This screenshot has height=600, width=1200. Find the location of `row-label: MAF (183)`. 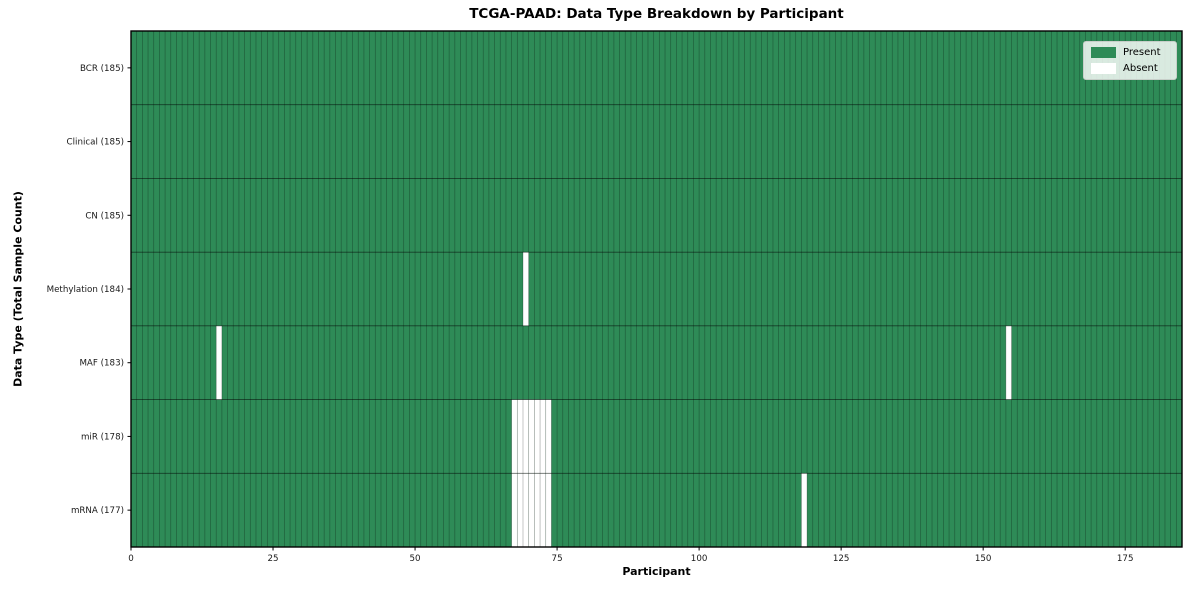

row-label: MAF (183) is located at coordinates (101, 364).